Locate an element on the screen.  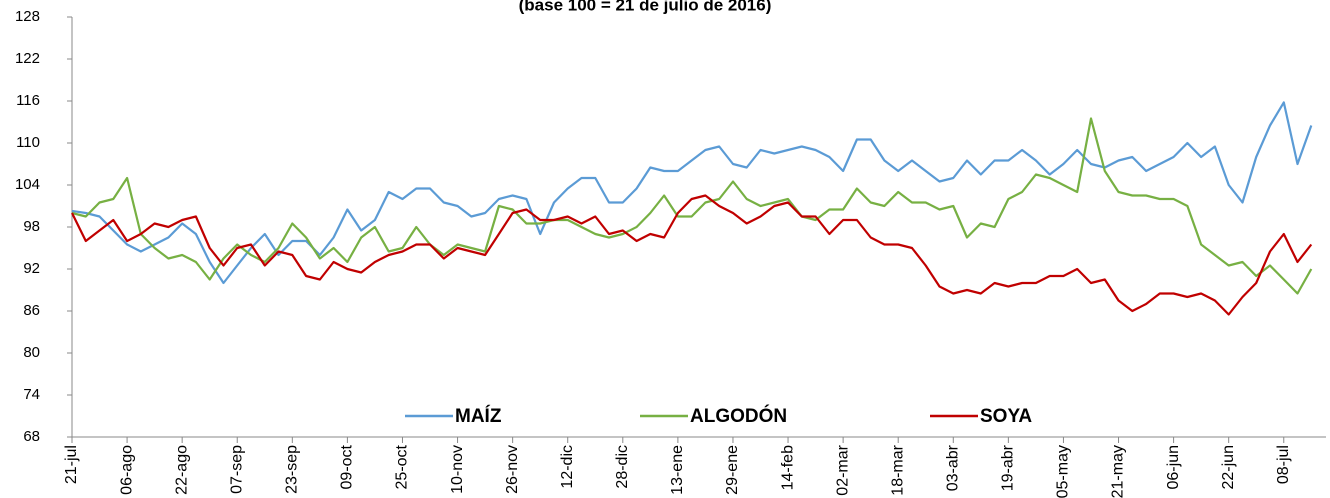
chart-title: (base 100 = 21 de julio de 2016) is located at coordinates (645, 7).